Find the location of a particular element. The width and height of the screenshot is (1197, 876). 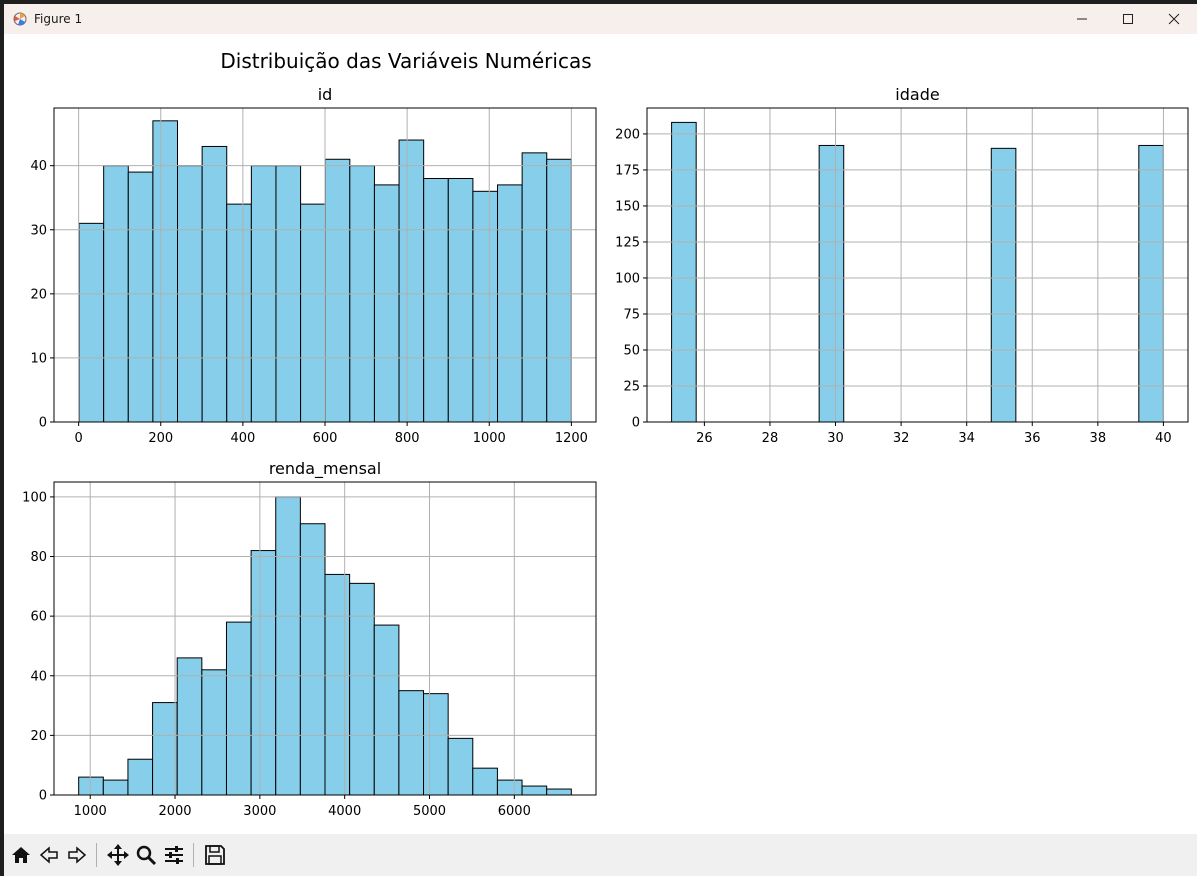

subplot-title: renda_mensal is located at coordinates (325, 469).